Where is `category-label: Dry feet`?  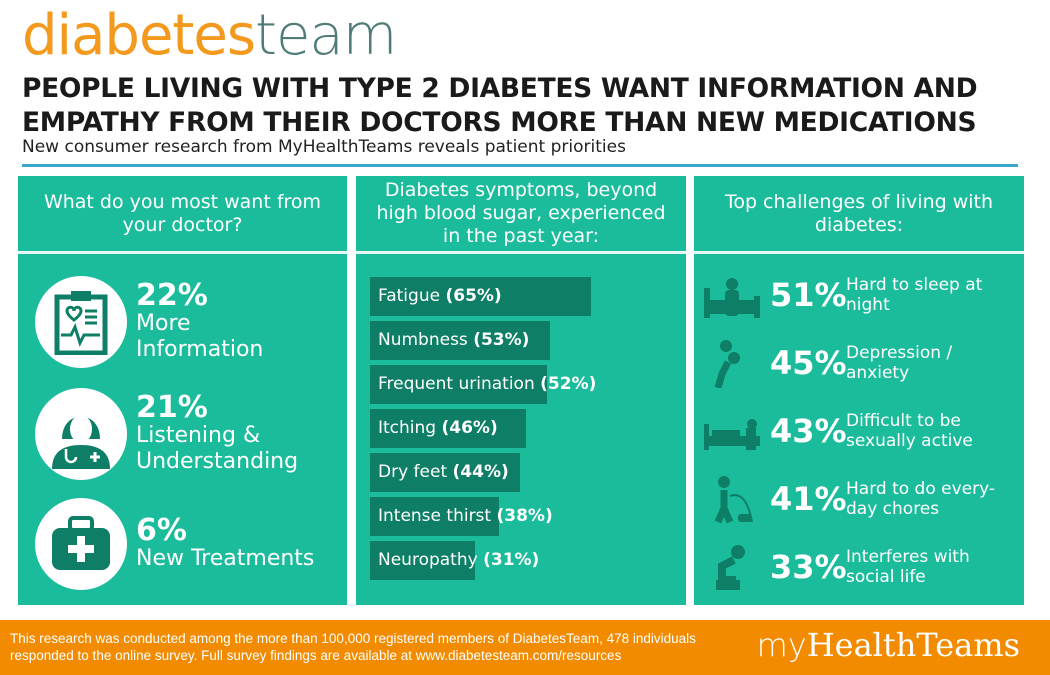 category-label: Dry feet is located at coordinates (413, 472).